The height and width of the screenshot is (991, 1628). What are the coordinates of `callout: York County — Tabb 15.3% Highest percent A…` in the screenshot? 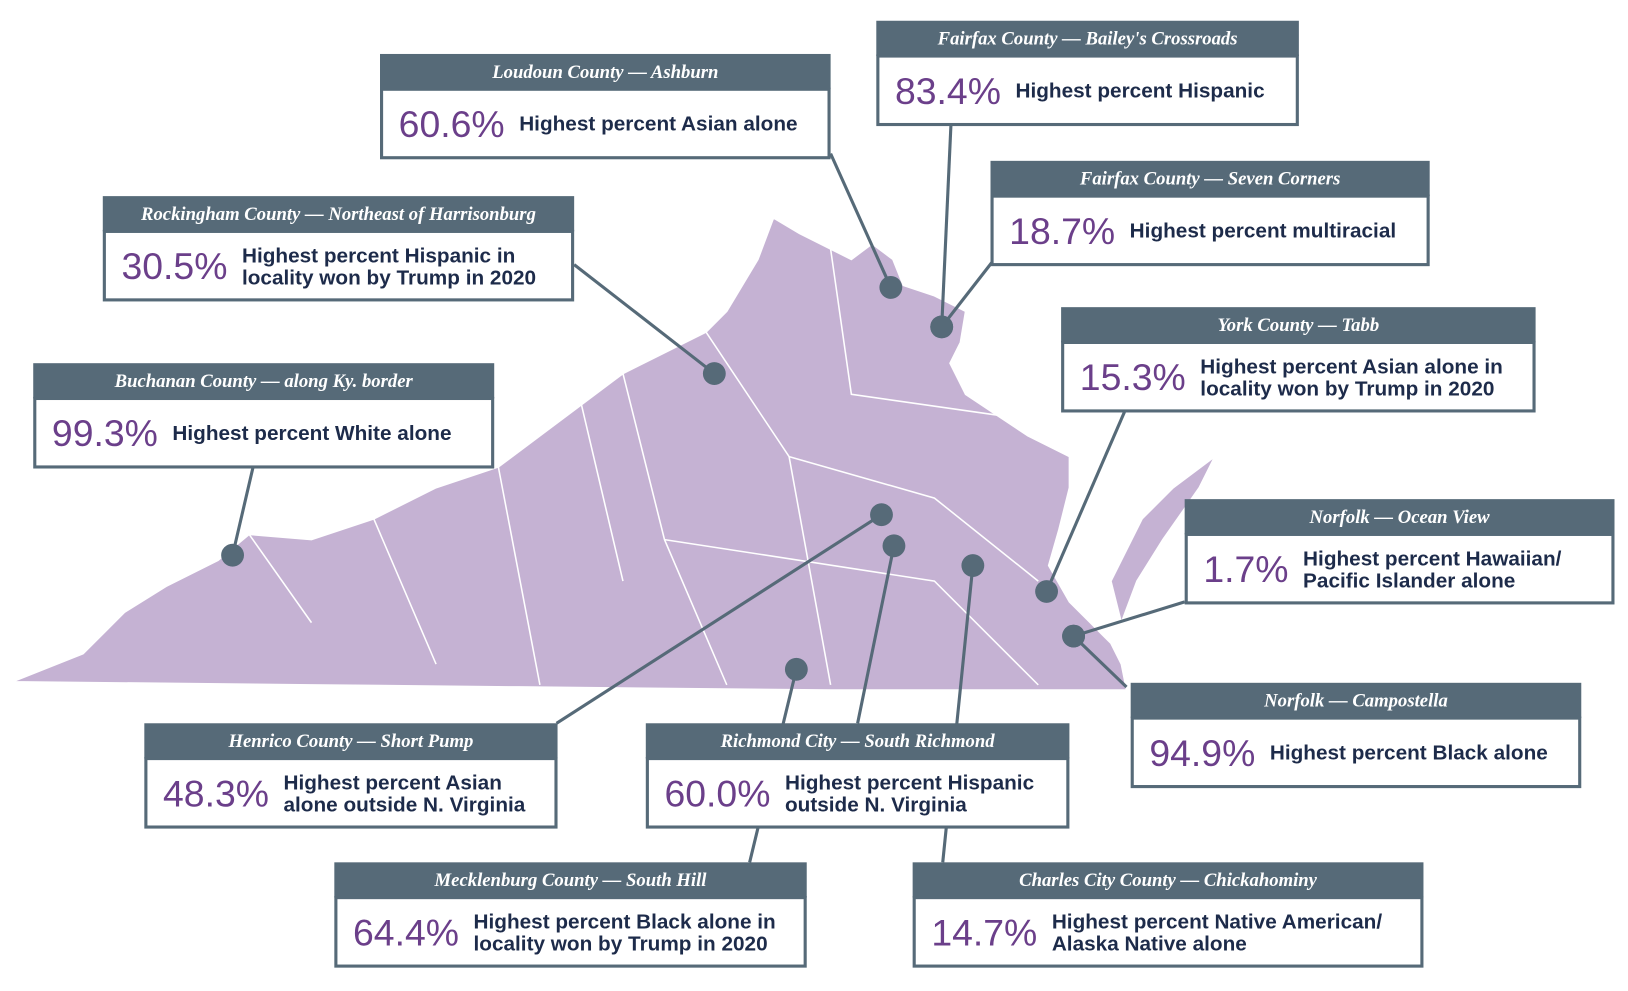 It's located at (1298, 360).